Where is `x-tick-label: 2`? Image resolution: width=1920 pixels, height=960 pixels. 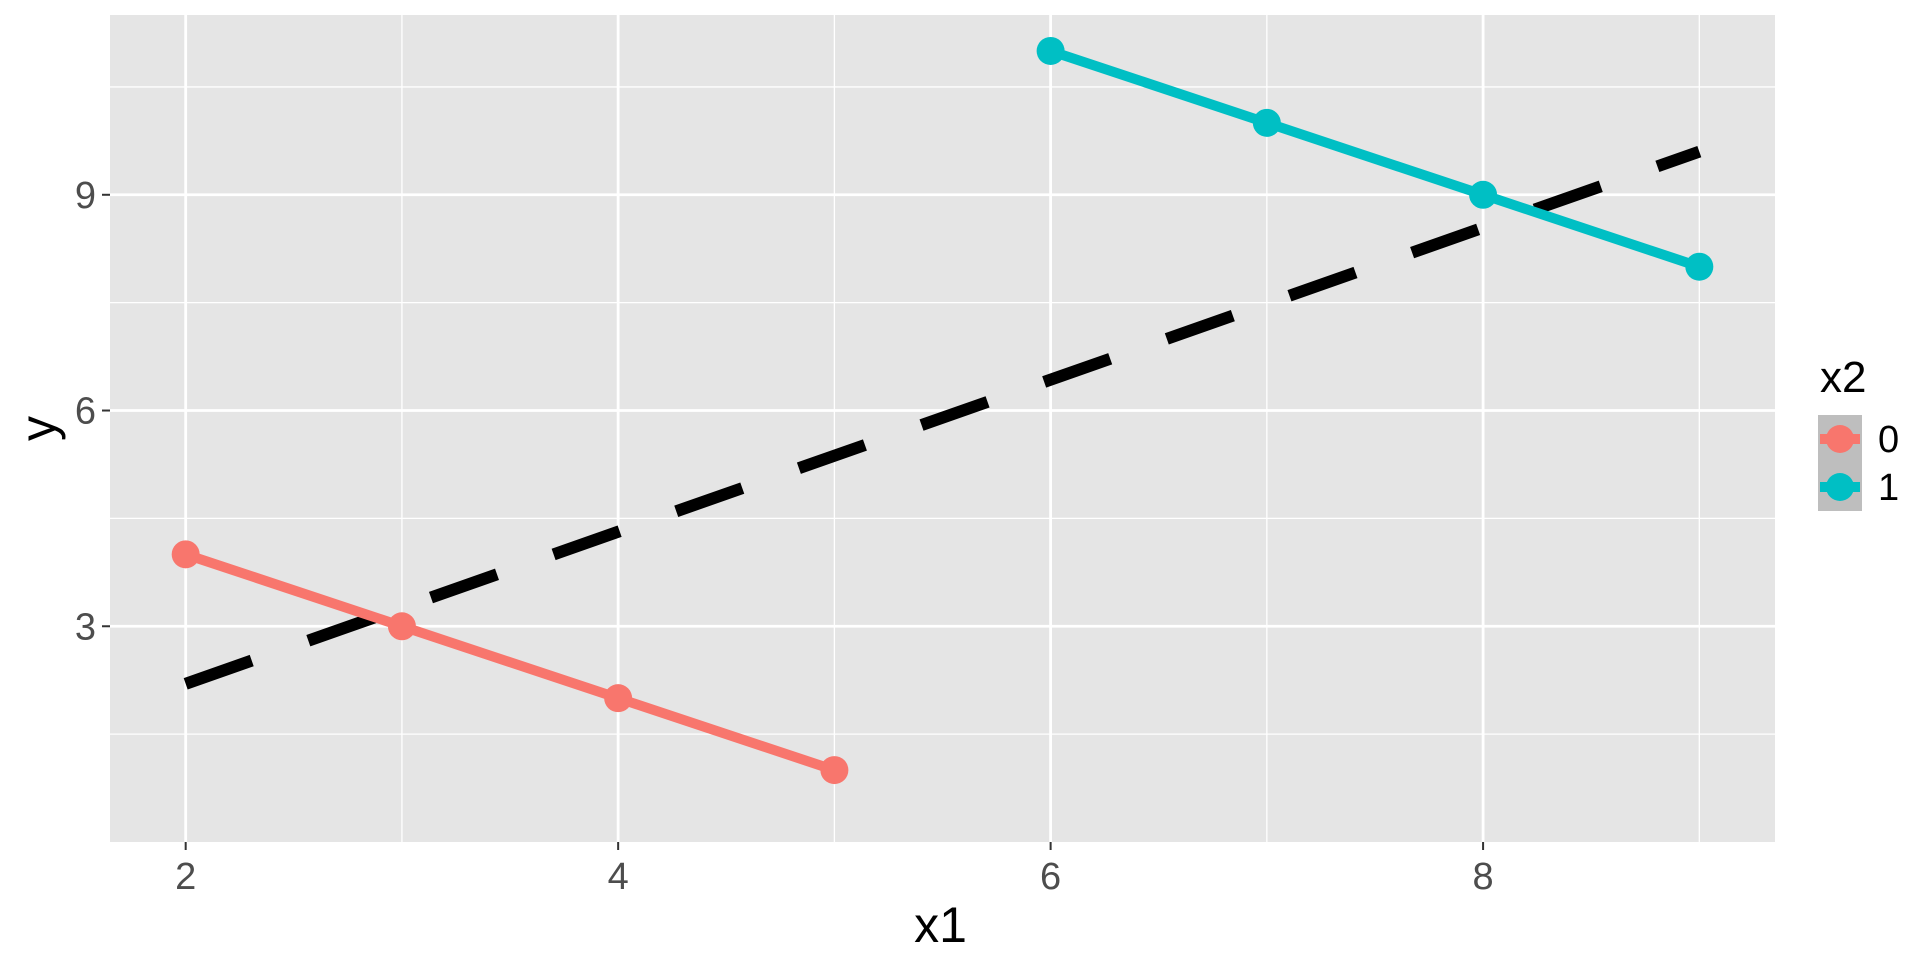 x-tick-label: 2 is located at coordinates (185, 877).